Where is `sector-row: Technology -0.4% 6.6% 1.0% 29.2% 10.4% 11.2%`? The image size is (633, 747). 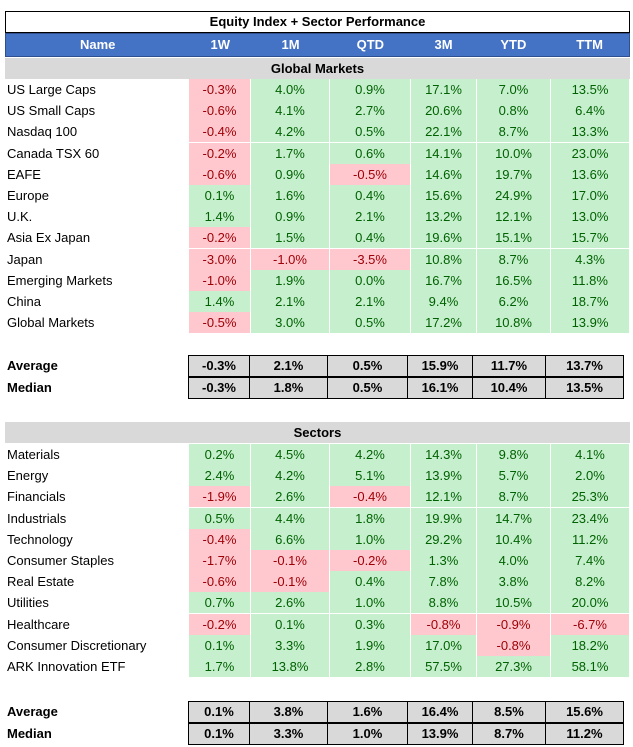
sector-row: Technology -0.4% 6.6% 1.0% 29.2% 10.4% 11.2% is located at coordinates (317, 539).